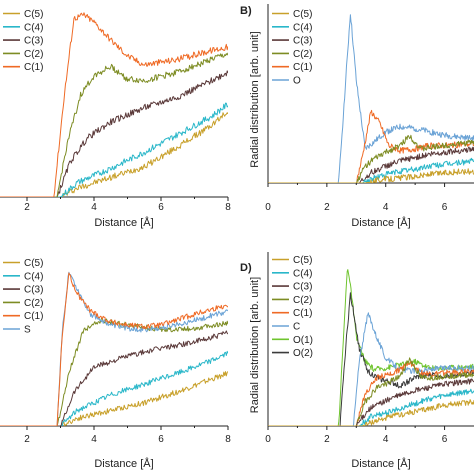 This screenshot has width=474, height=474. I want to click on panel-c-x-axis-title: Distance [Å], so click(123, 463).